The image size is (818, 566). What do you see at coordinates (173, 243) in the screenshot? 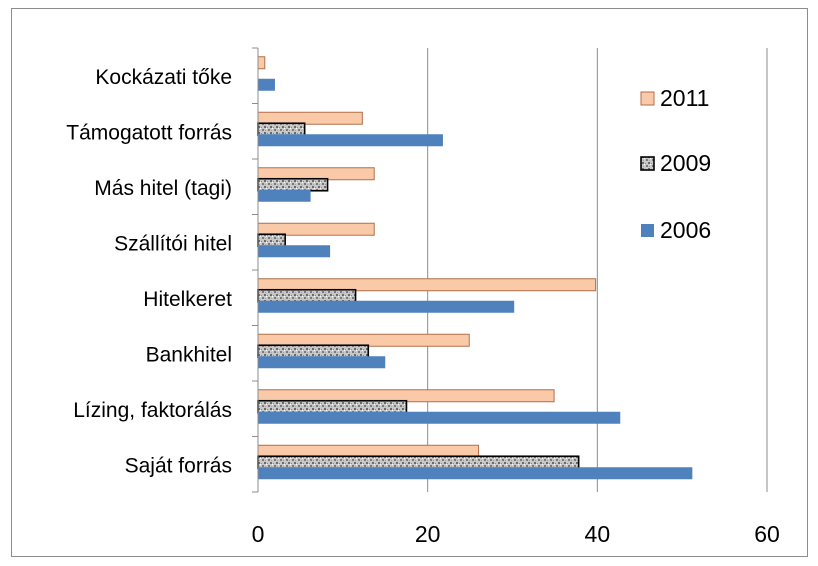
I see `category-label: Szállítói hitel` at bounding box center [173, 243].